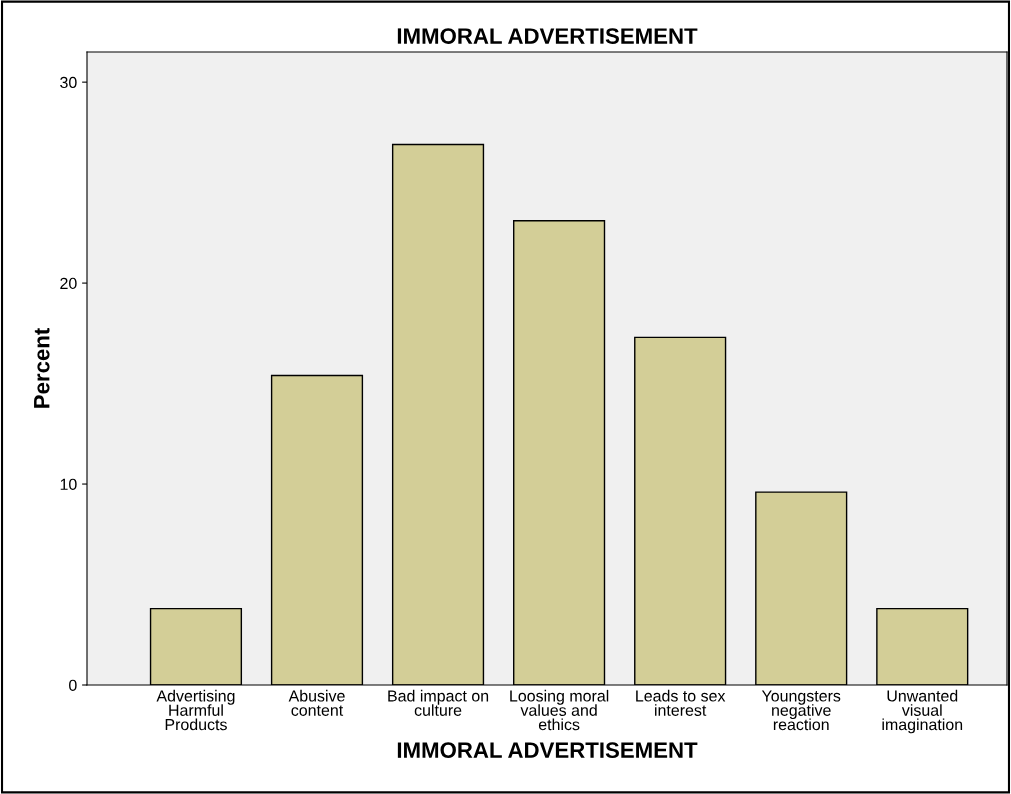 This screenshot has width=1011, height=794. What do you see at coordinates (42, 368) in the screenshot?
I see `y-axis-title: Percent` at bounding box center [42, 368].